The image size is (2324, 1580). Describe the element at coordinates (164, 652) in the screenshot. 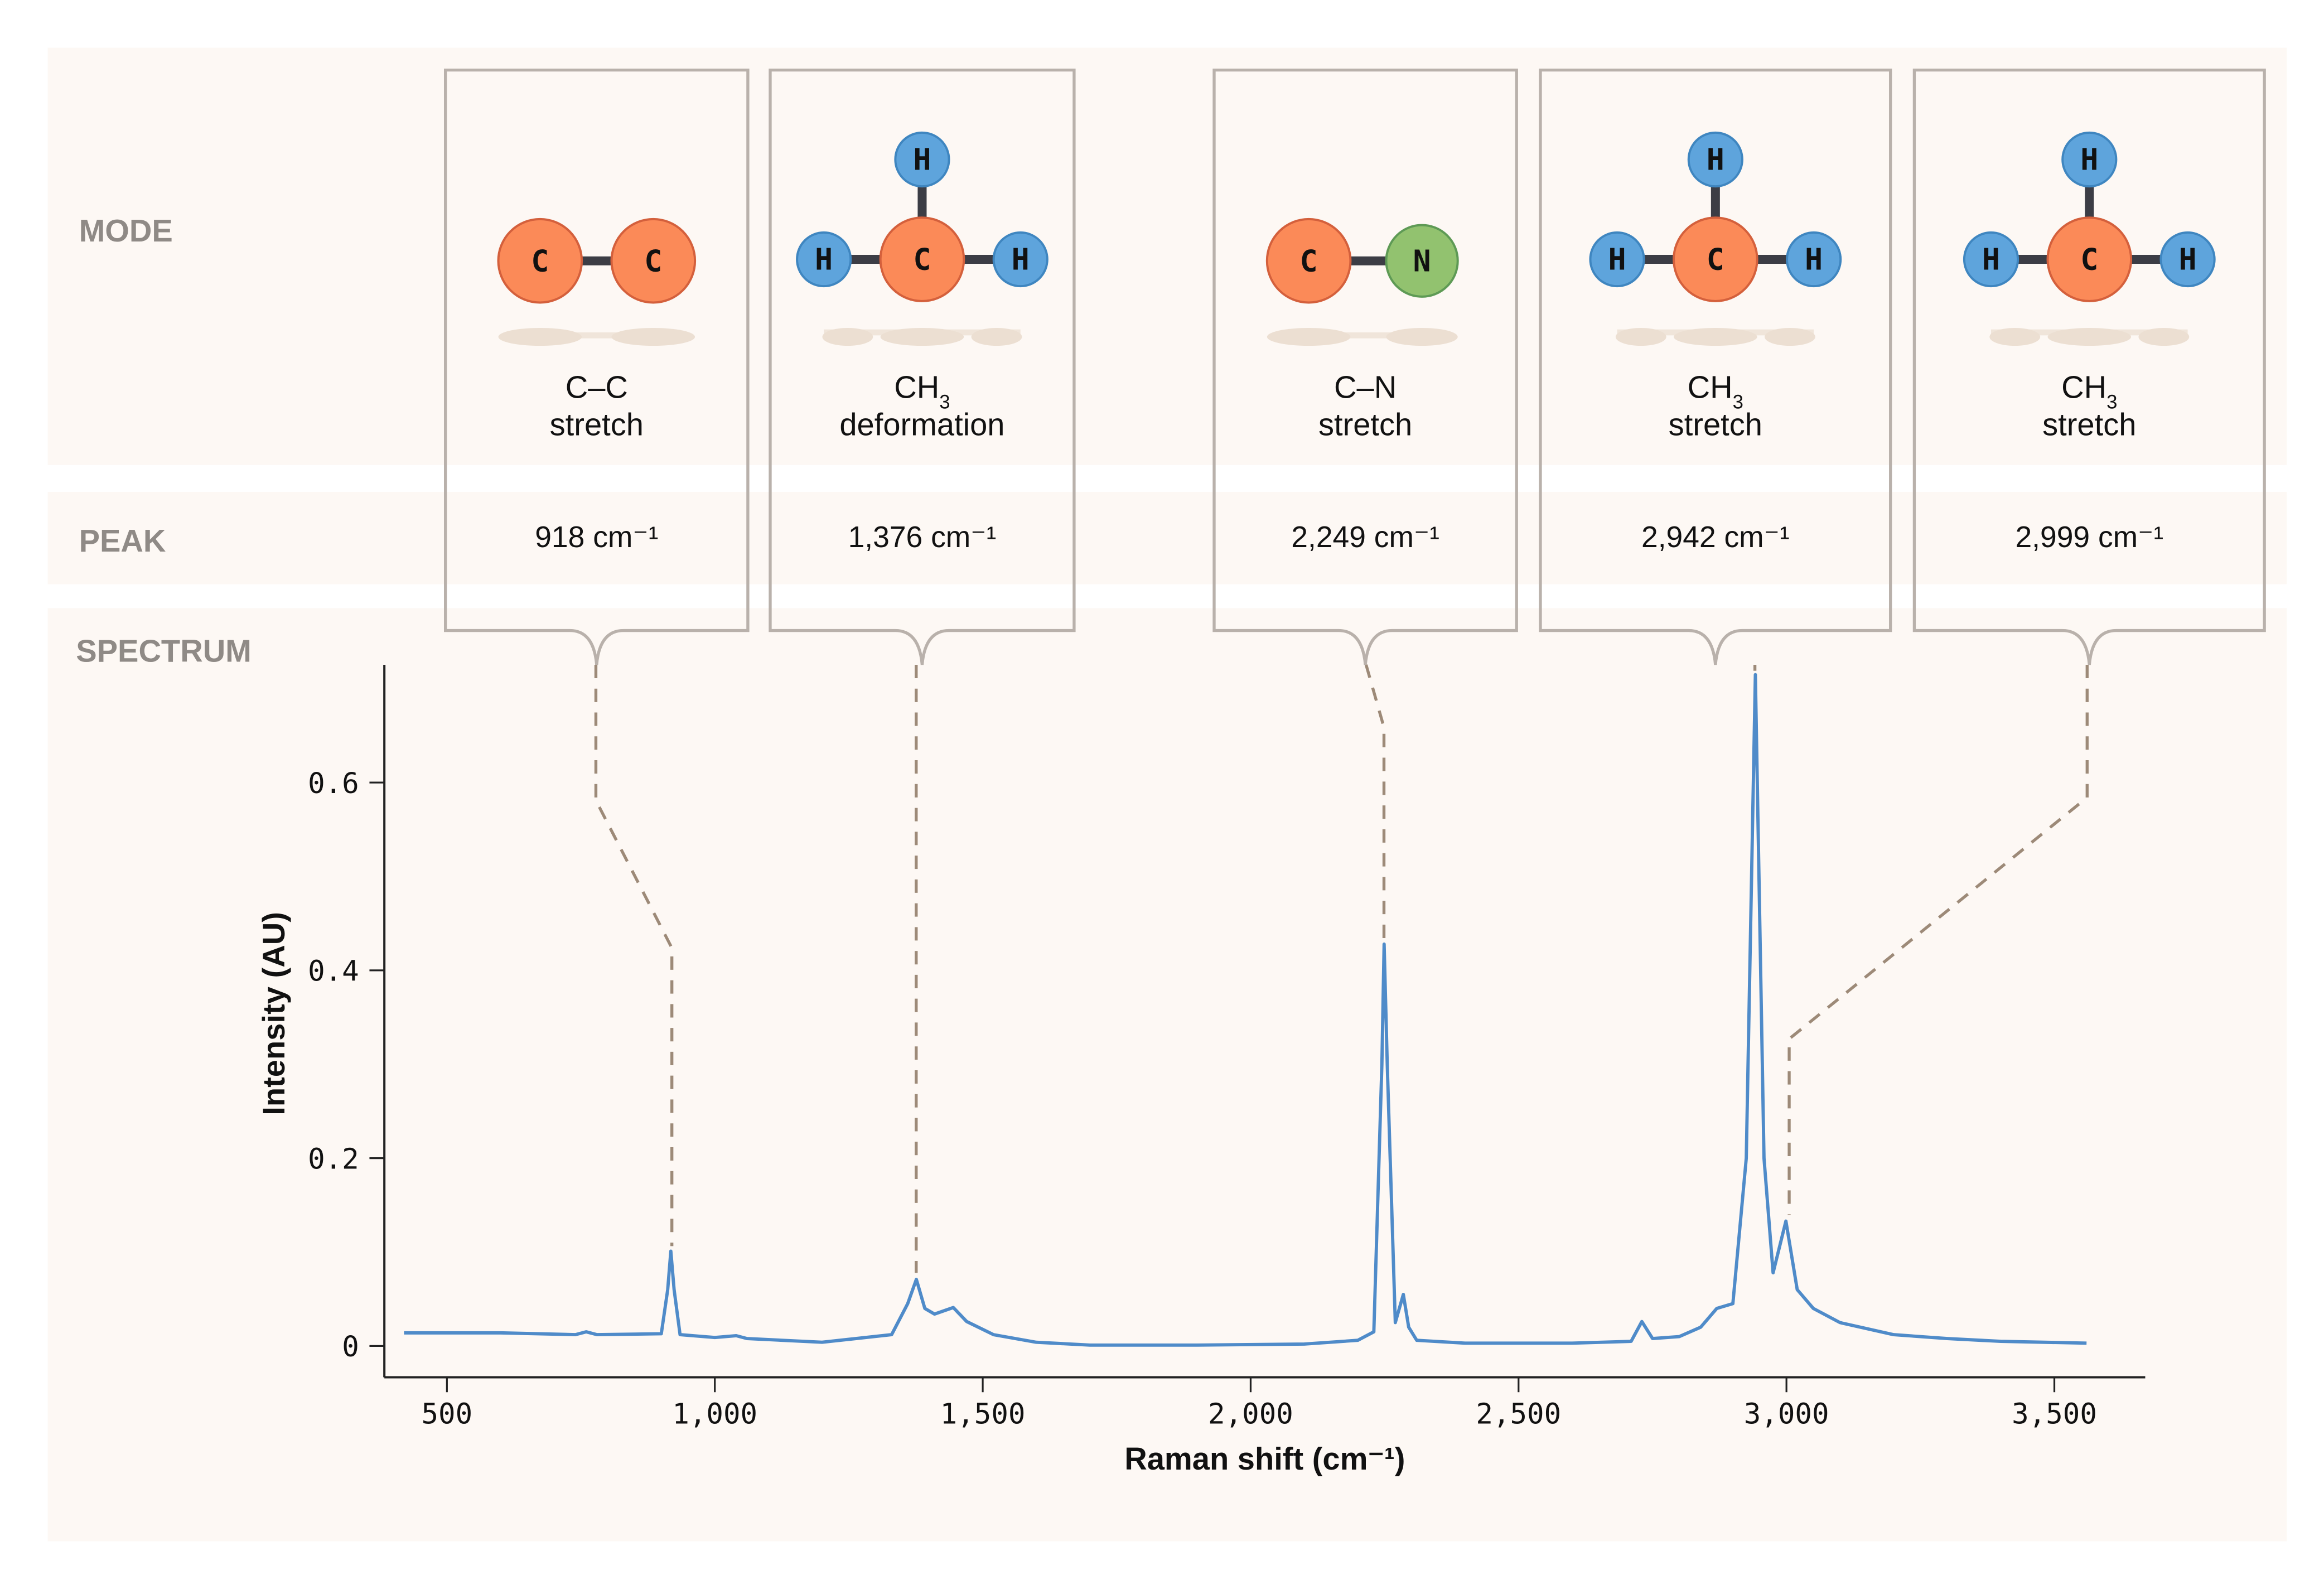

I see `row-label-spectrum: SPECTRUM` at that location.